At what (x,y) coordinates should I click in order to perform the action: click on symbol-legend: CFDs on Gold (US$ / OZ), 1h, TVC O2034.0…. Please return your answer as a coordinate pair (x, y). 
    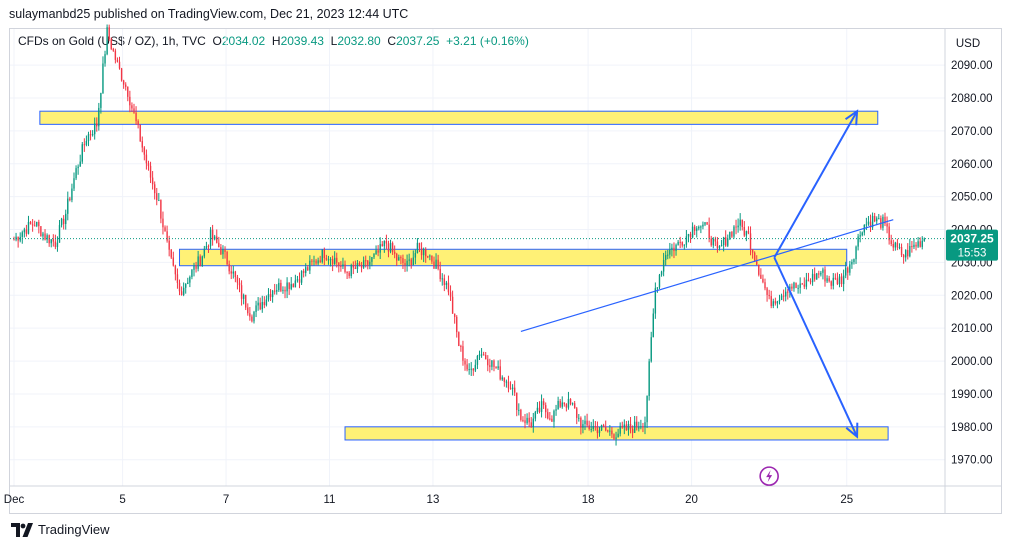
    Looking at the image, I should click on (273, 41).